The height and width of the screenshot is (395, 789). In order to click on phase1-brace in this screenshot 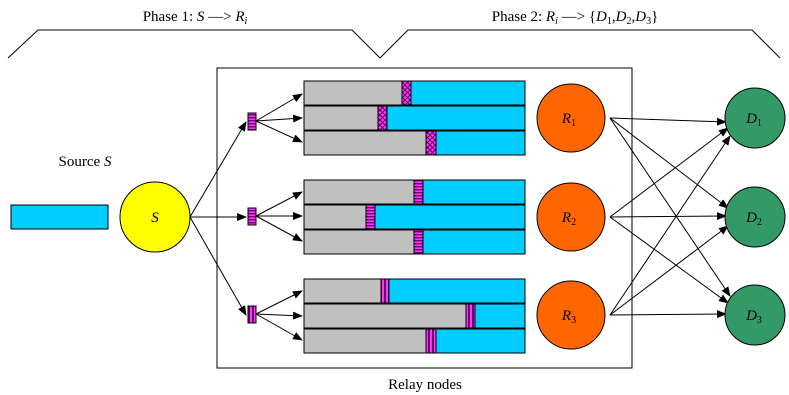, I will do `click(194, 44)`.